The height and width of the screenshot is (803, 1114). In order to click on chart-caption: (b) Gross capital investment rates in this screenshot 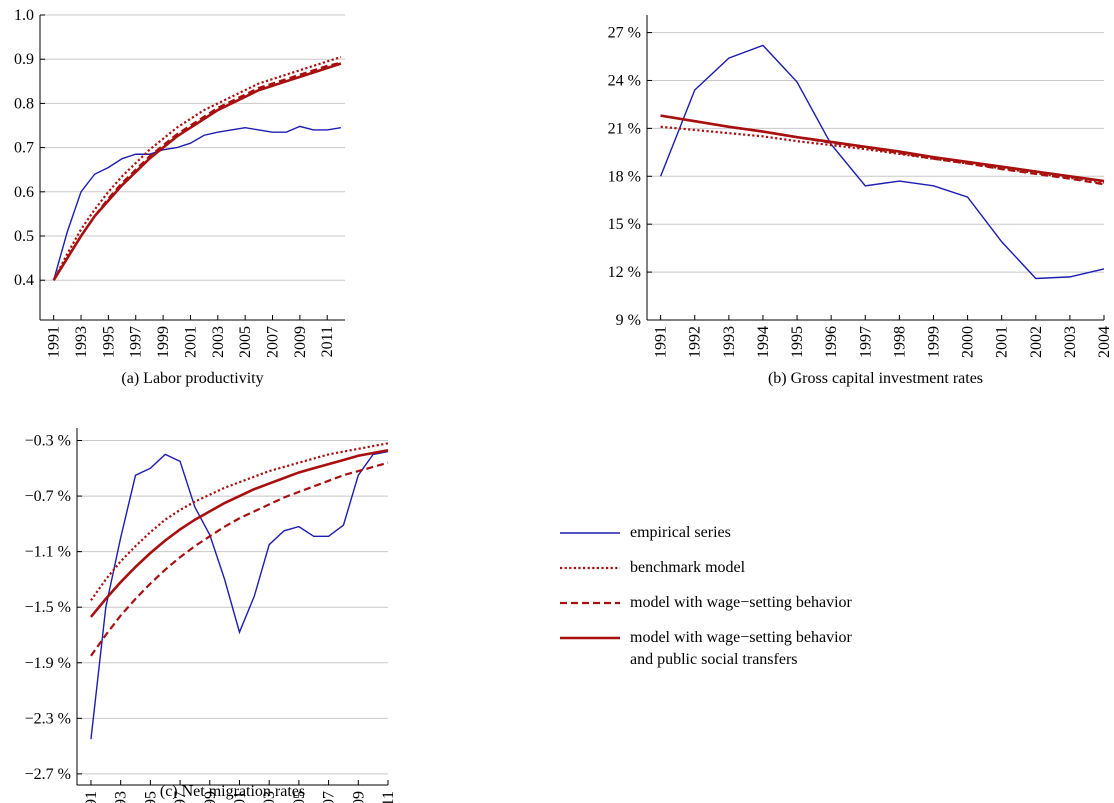, I will do `click(875, 378)`.